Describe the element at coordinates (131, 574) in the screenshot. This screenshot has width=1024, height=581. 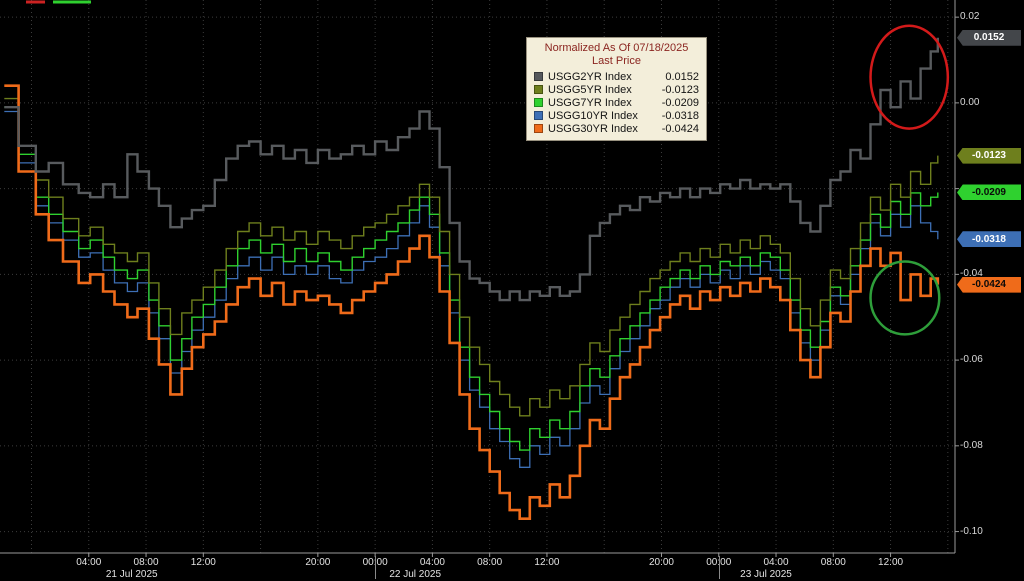
I see `x-axis-date-label: 21 Jul 2025` at that location.